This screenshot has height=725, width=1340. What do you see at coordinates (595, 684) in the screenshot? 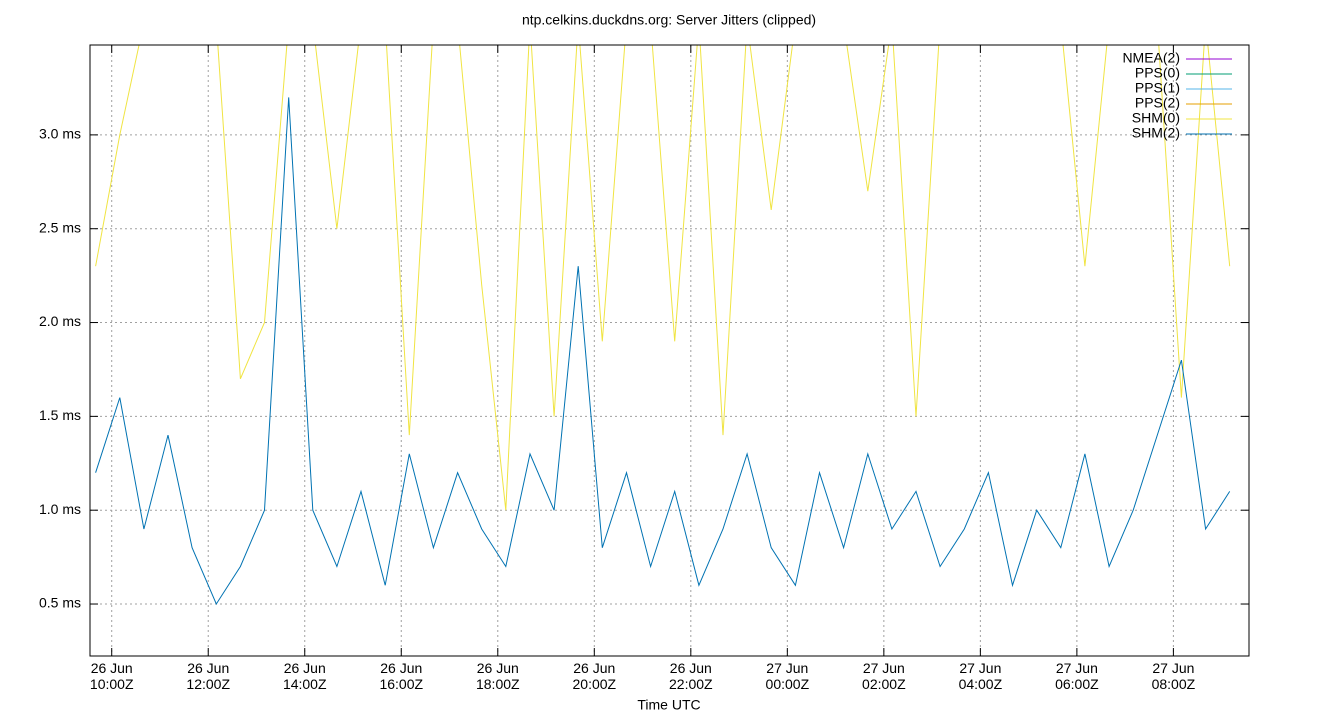
I see `x-tick-label-line: 20:00Z` at bounding box center [595, 684].